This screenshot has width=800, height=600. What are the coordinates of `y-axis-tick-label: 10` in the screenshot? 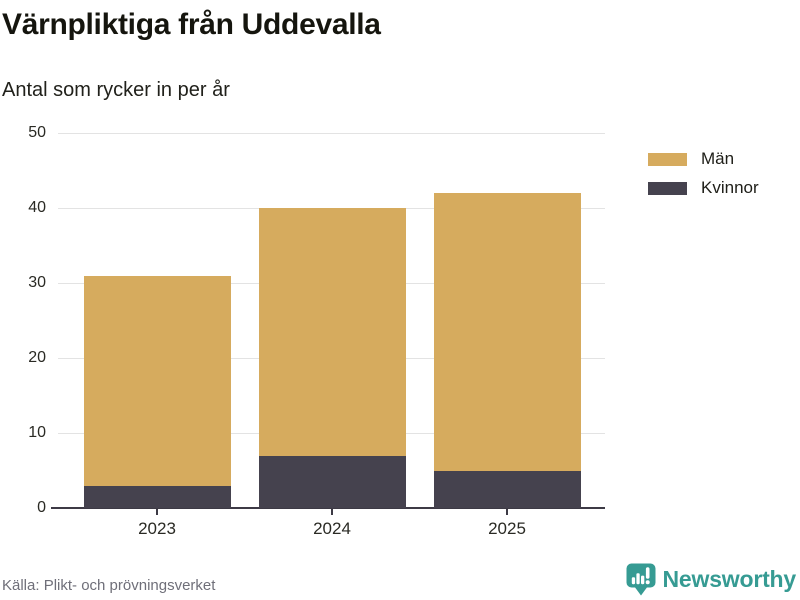 It's located at (37, 432).